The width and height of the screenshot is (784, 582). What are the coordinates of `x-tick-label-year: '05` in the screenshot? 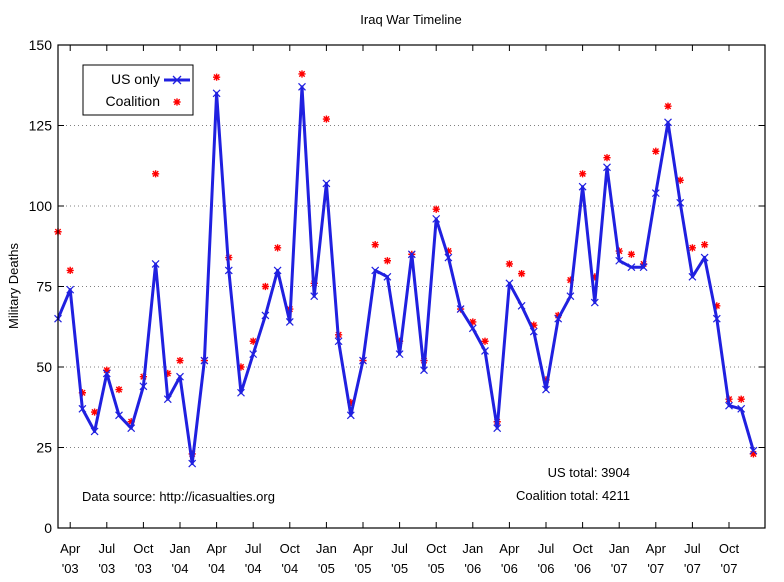 It's located at (399, 568).